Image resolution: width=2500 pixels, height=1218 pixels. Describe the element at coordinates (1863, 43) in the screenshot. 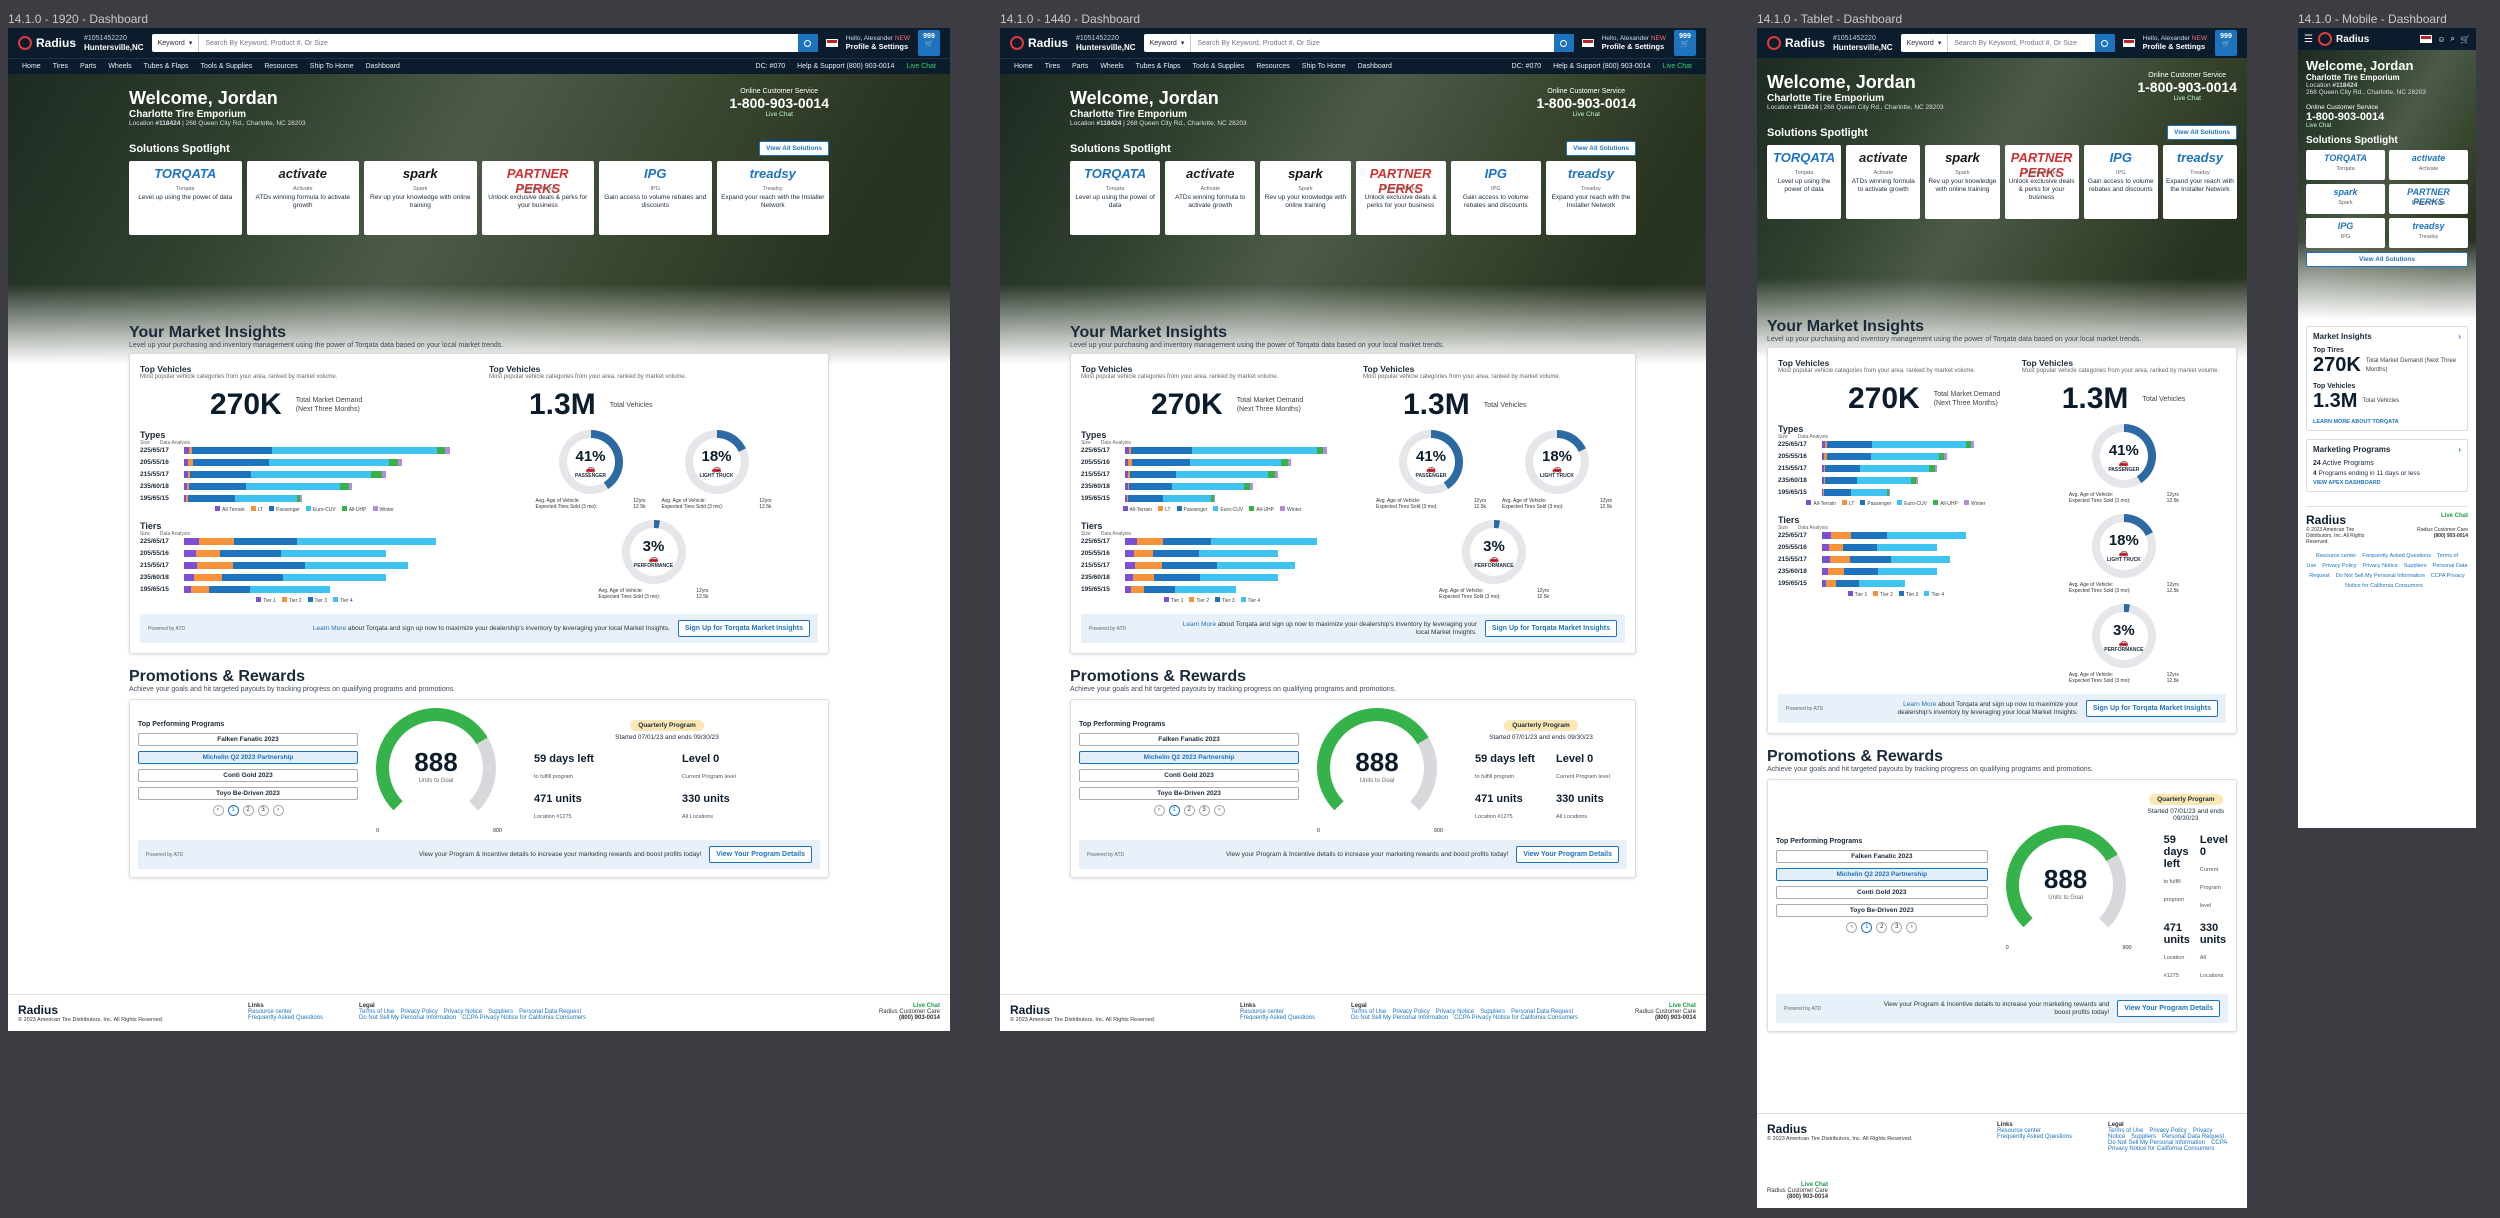

I see `account-location: #1051452220 Huntersville,NC` at that location.